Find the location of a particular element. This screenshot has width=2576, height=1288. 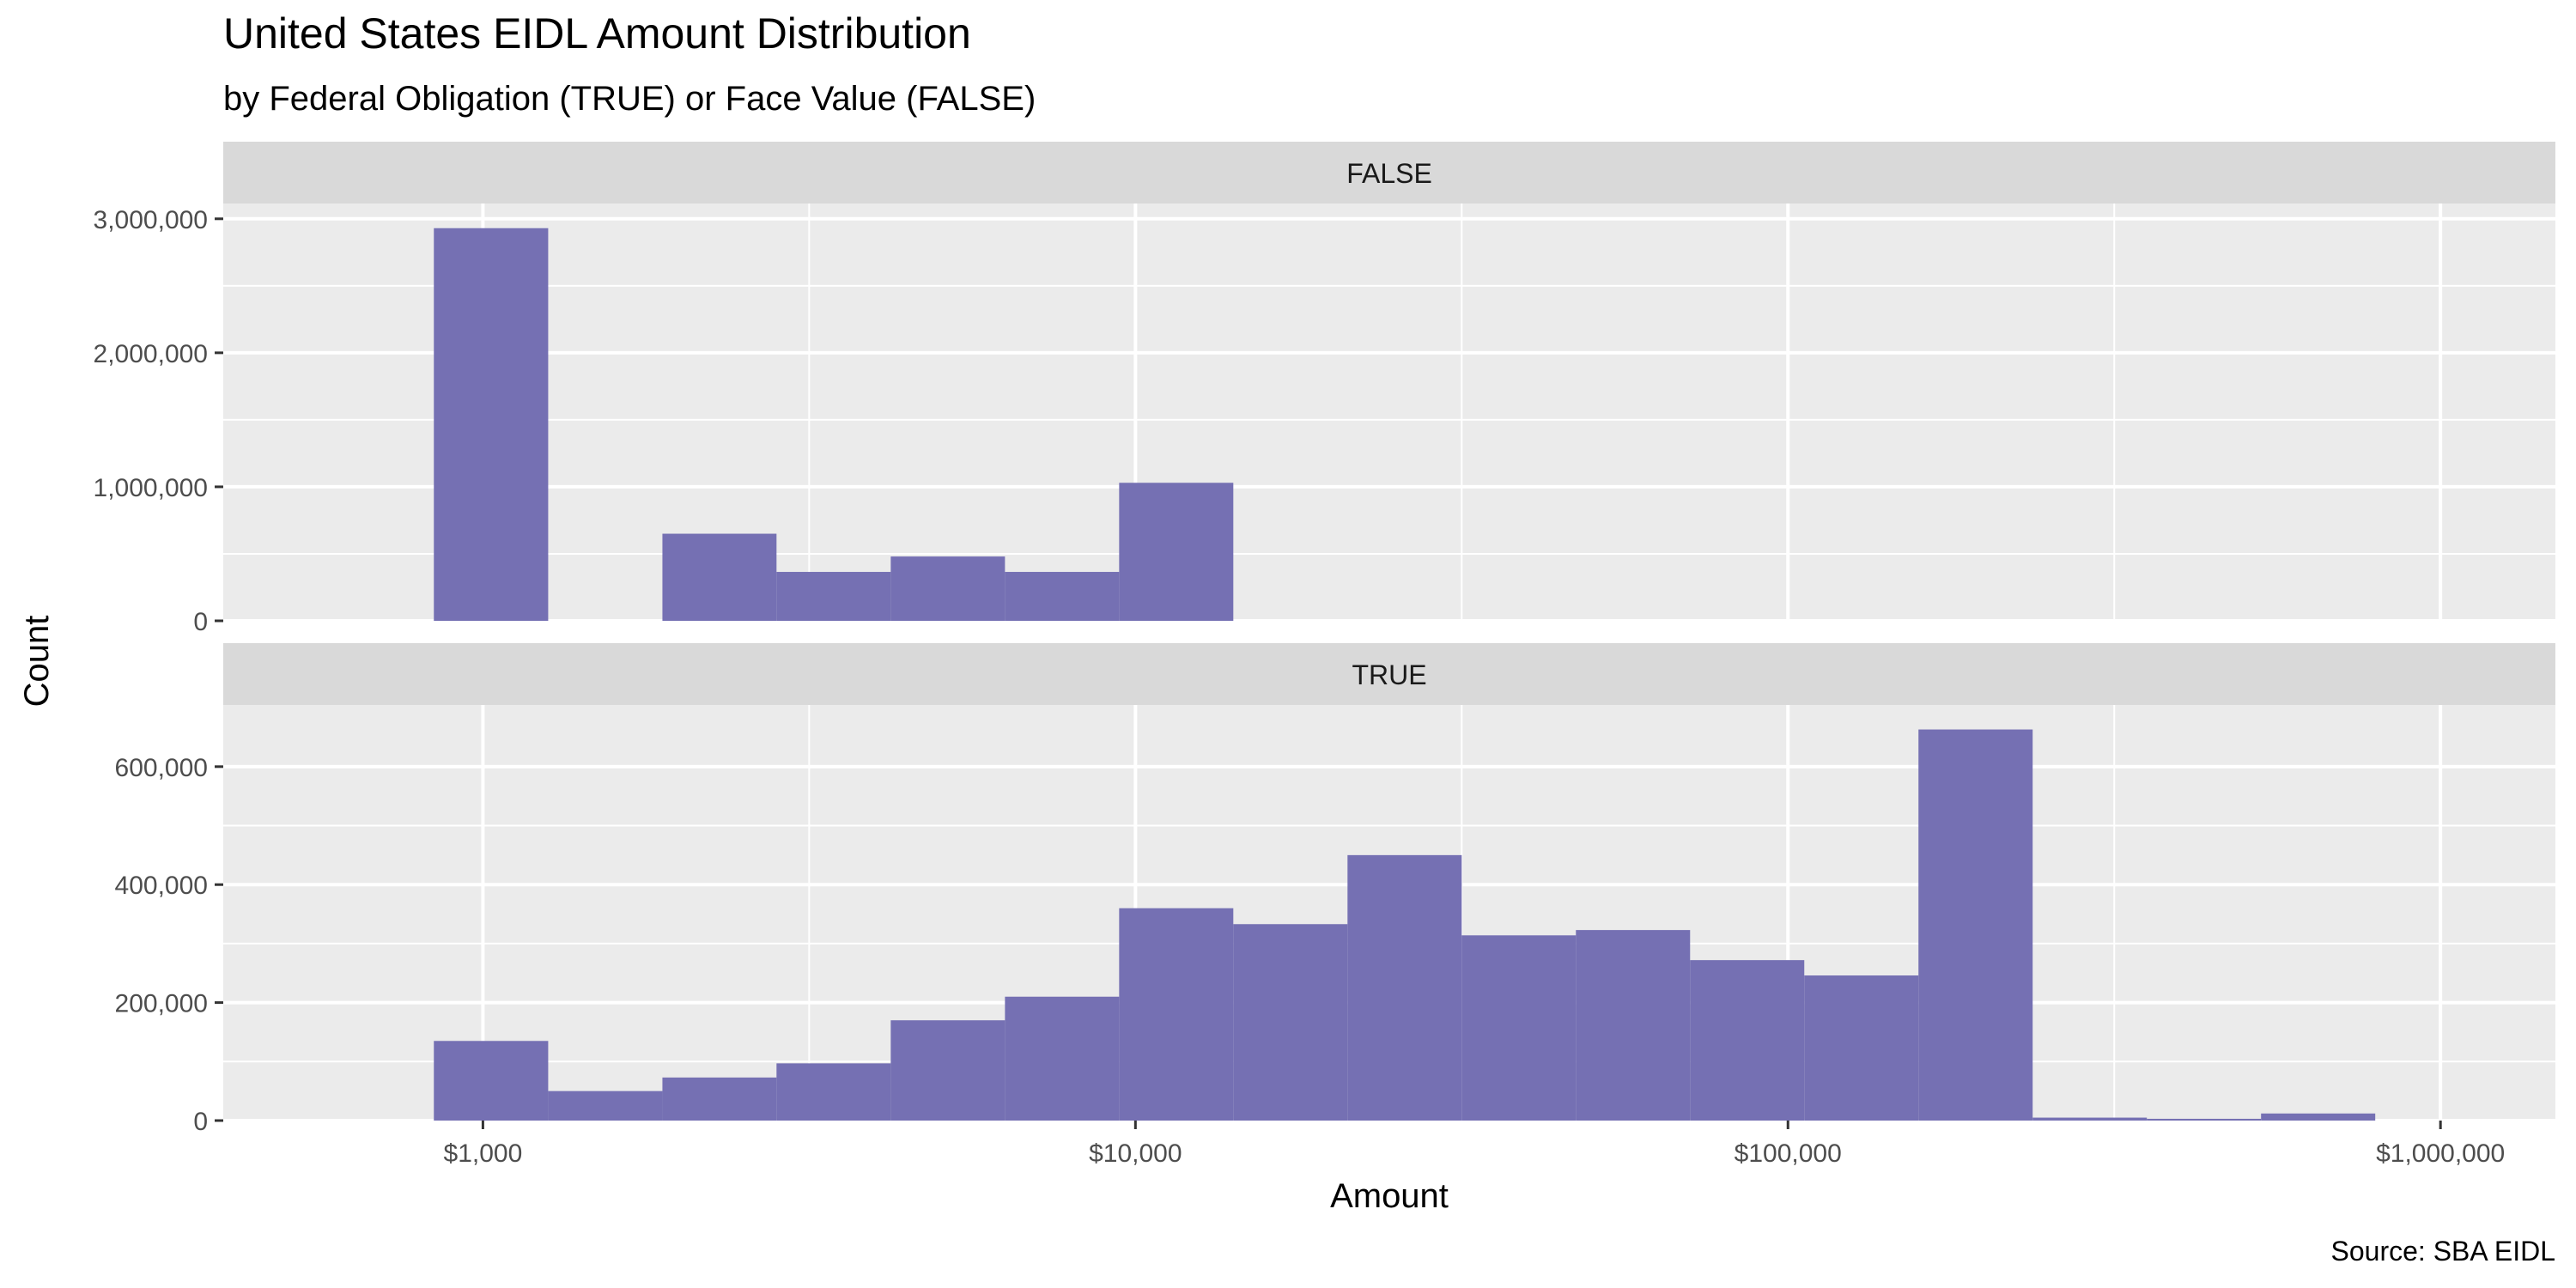

y-axis-title: Count is located at coordinates (37, 662).